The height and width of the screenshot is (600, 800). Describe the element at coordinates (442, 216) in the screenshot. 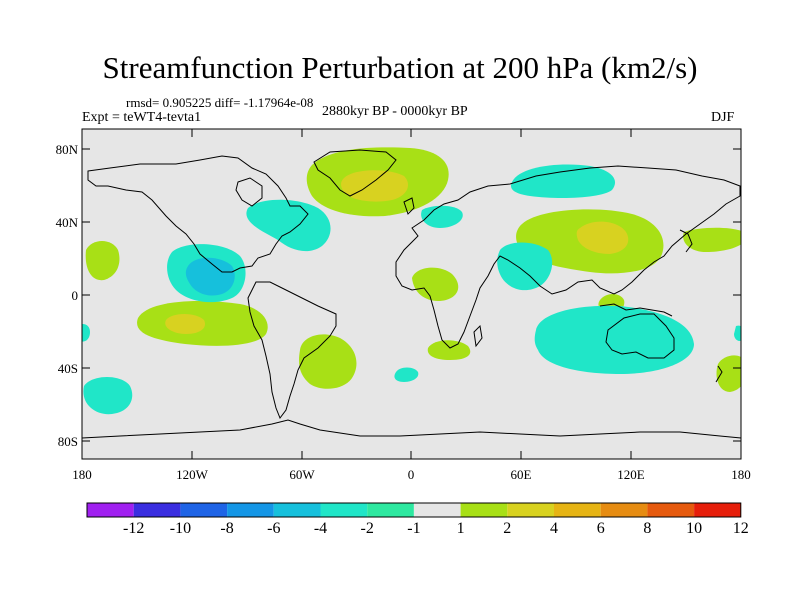

I see `anomaly-europe-negative` at that location.